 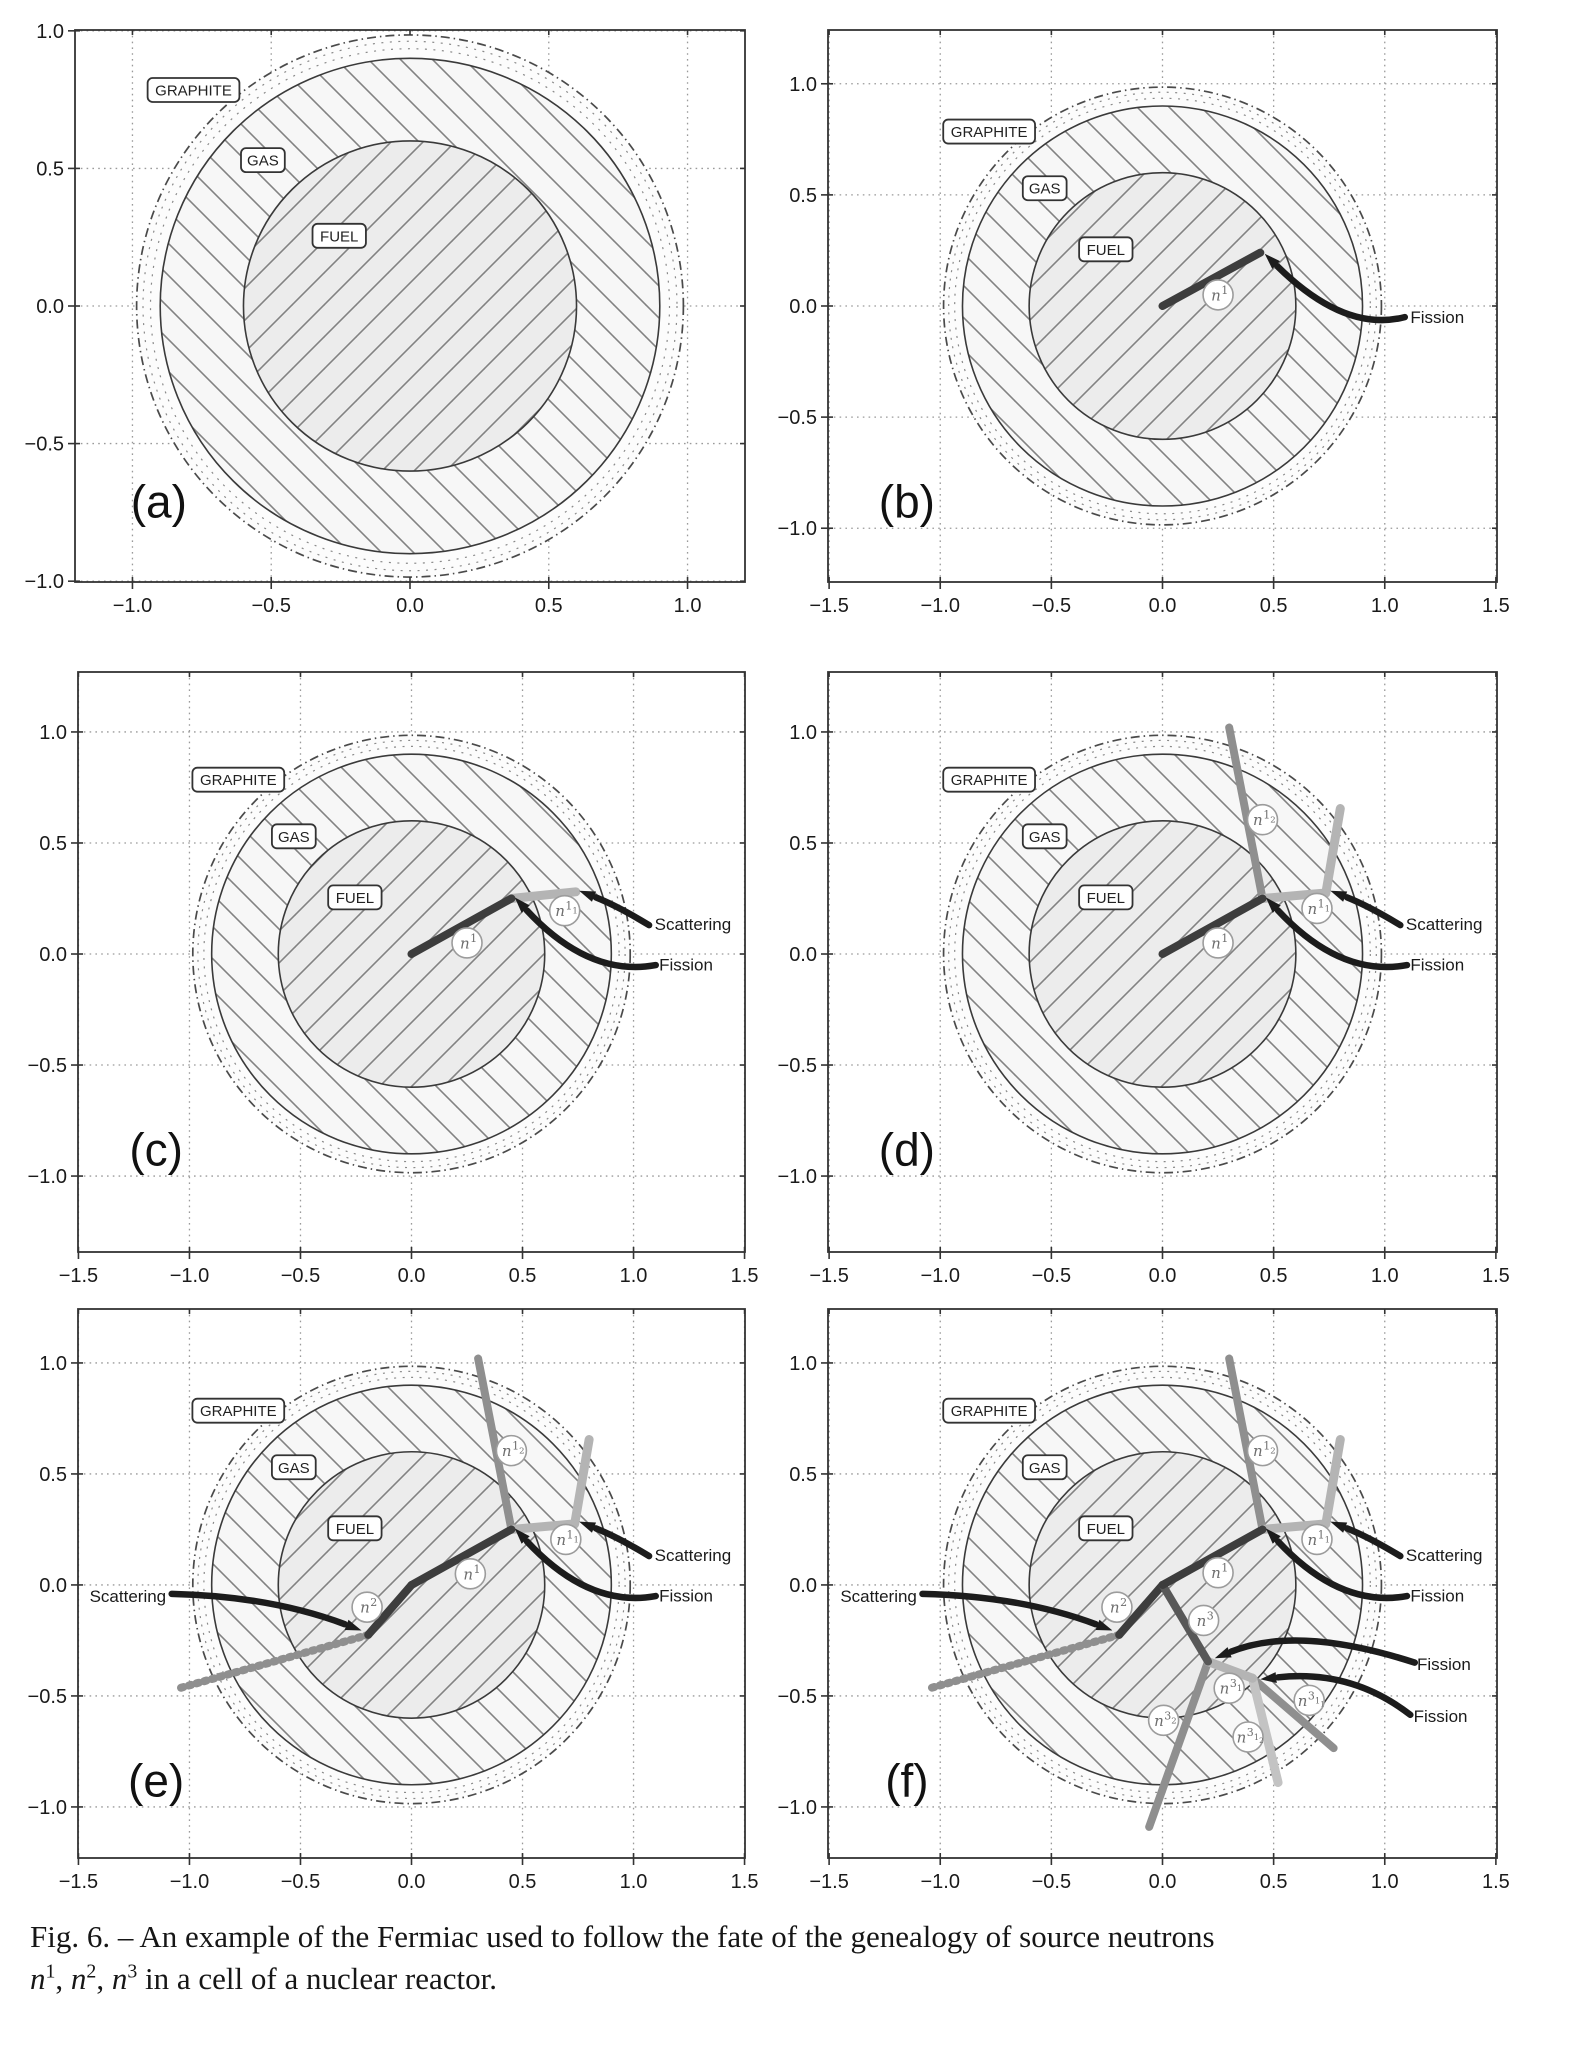 I want to click on x-tick-label: 1.5, so click(x=1496, y=1882).